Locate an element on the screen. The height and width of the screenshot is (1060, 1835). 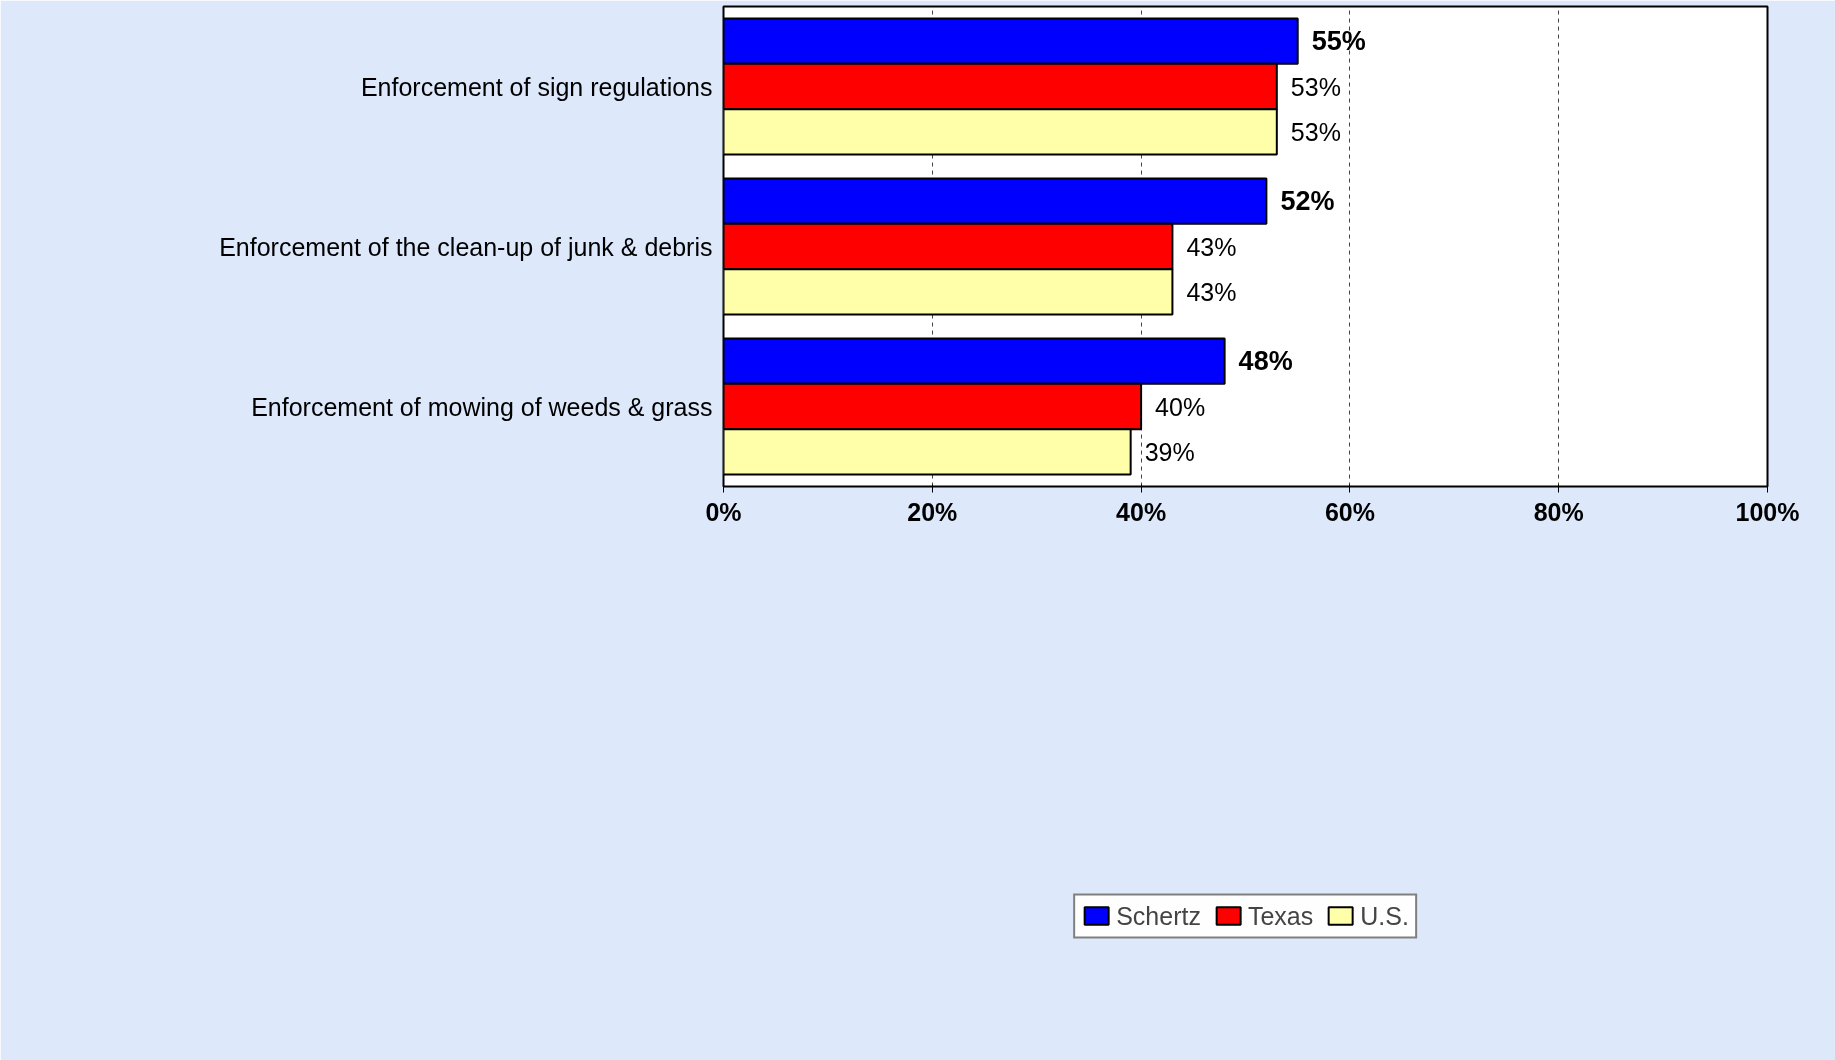
y-tick-label: Enforcement of sign regulations is located at coordinates (536, 86).